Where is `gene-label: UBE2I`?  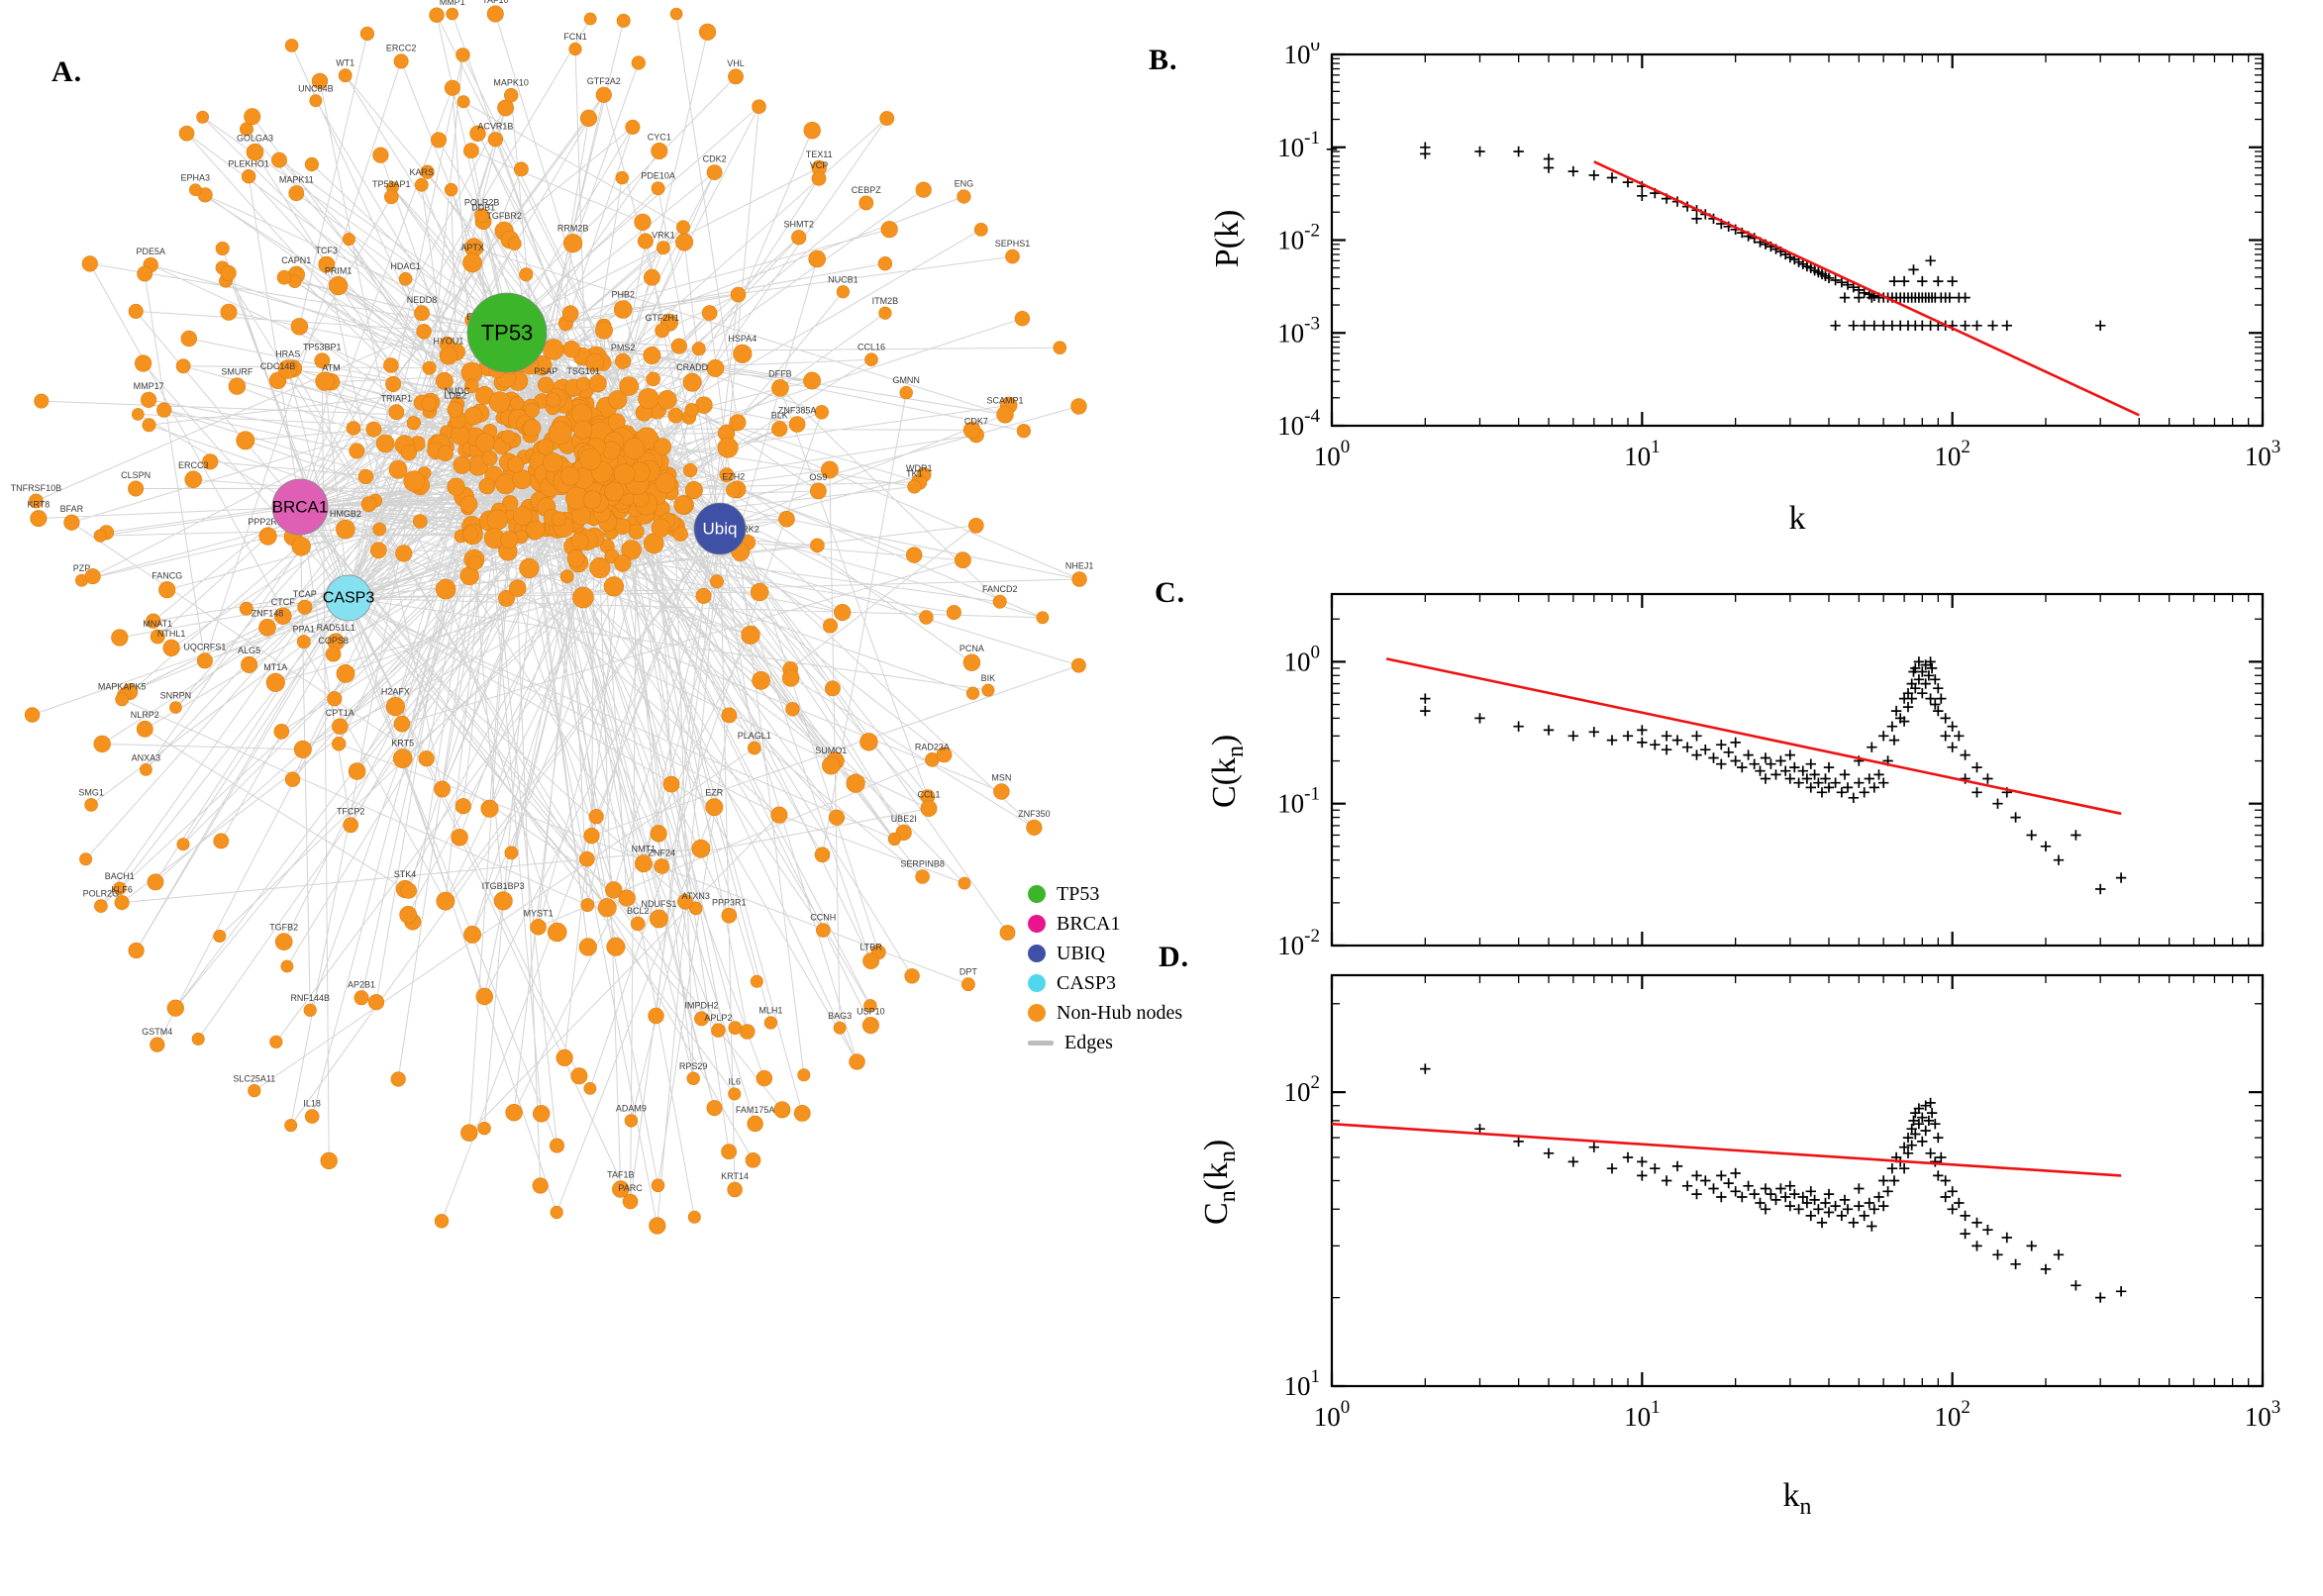
gene-label: UBE2I is located at coordinates (904, 819).